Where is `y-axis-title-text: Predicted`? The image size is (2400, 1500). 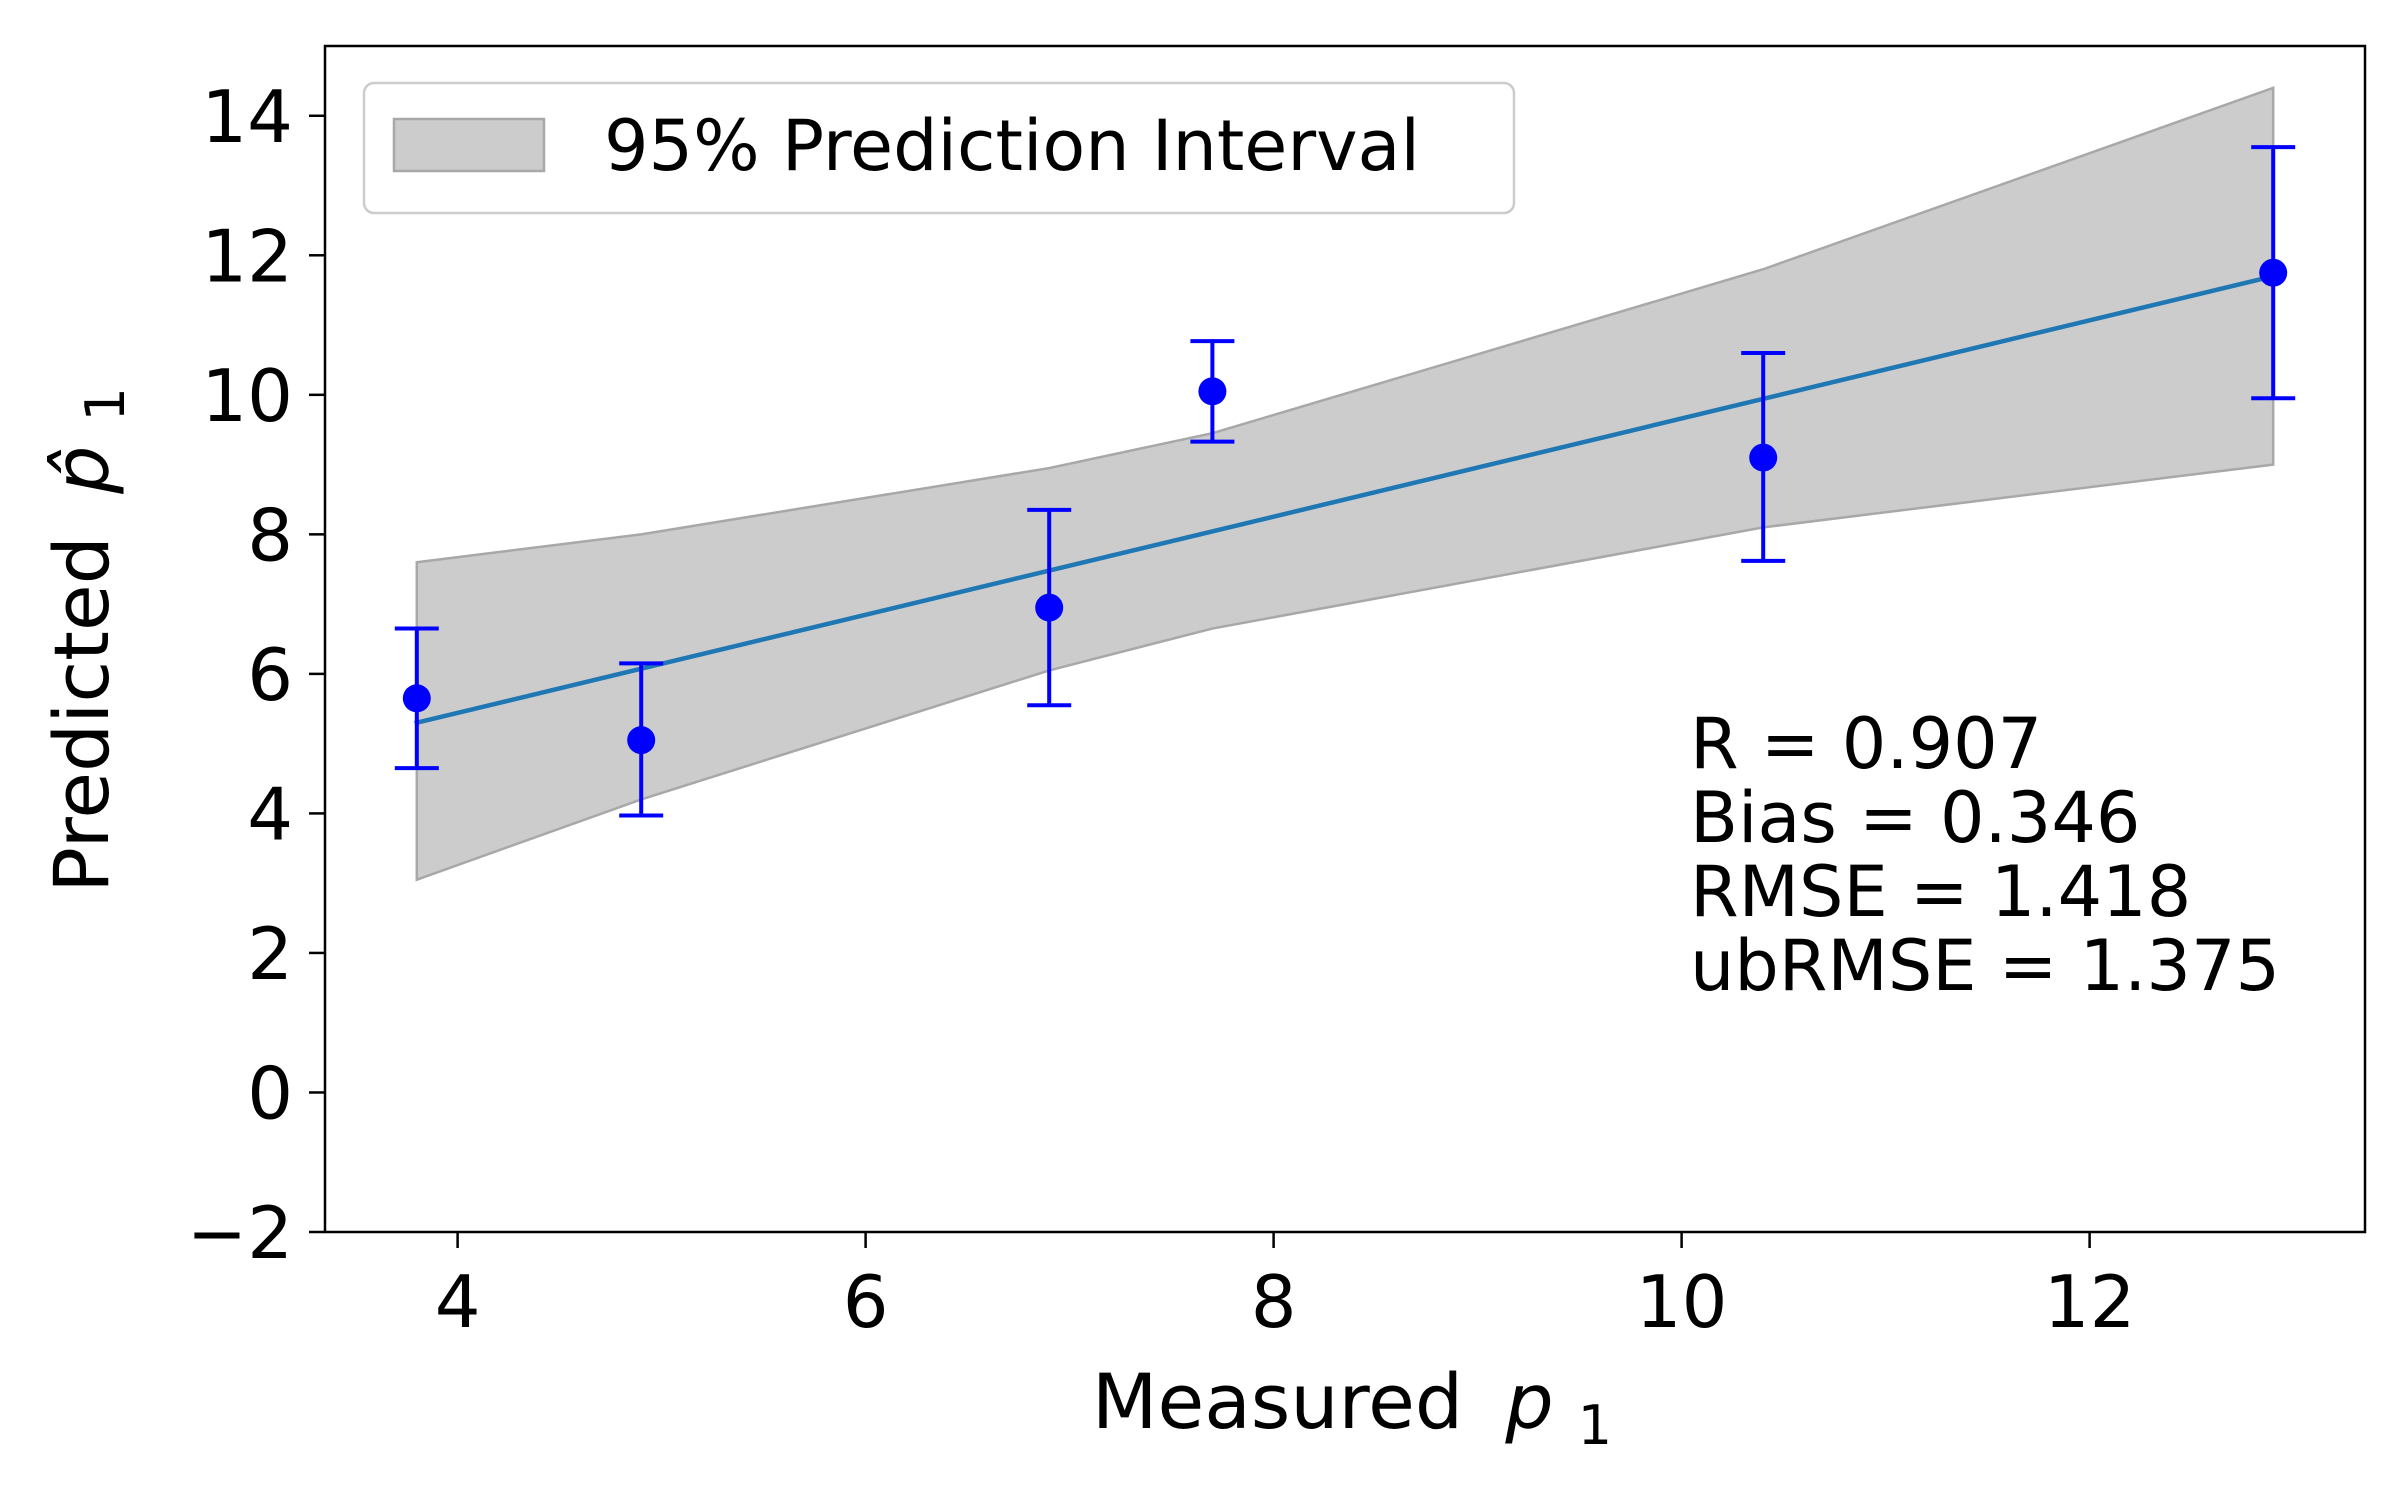
y-axis-title-text: Predicted is located at coordinates (81, 714).